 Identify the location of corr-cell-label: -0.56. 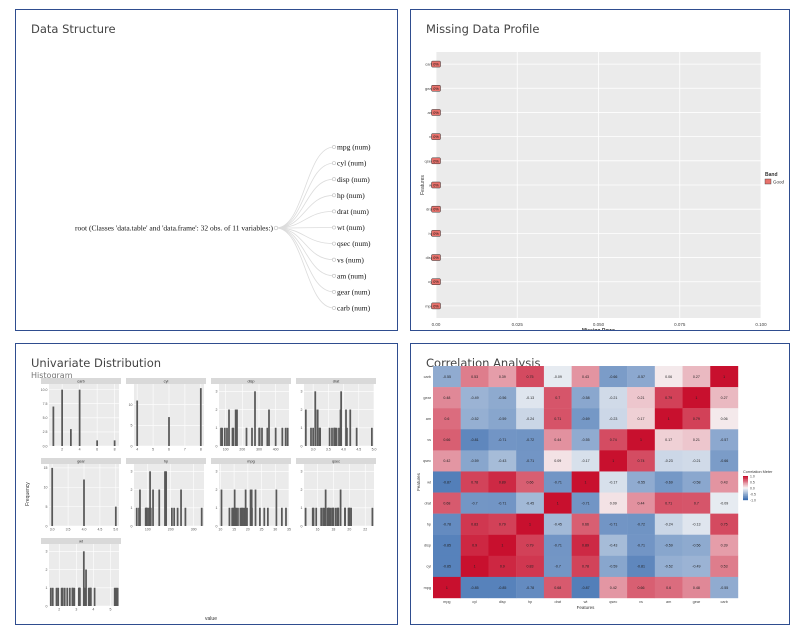
(502, 398).